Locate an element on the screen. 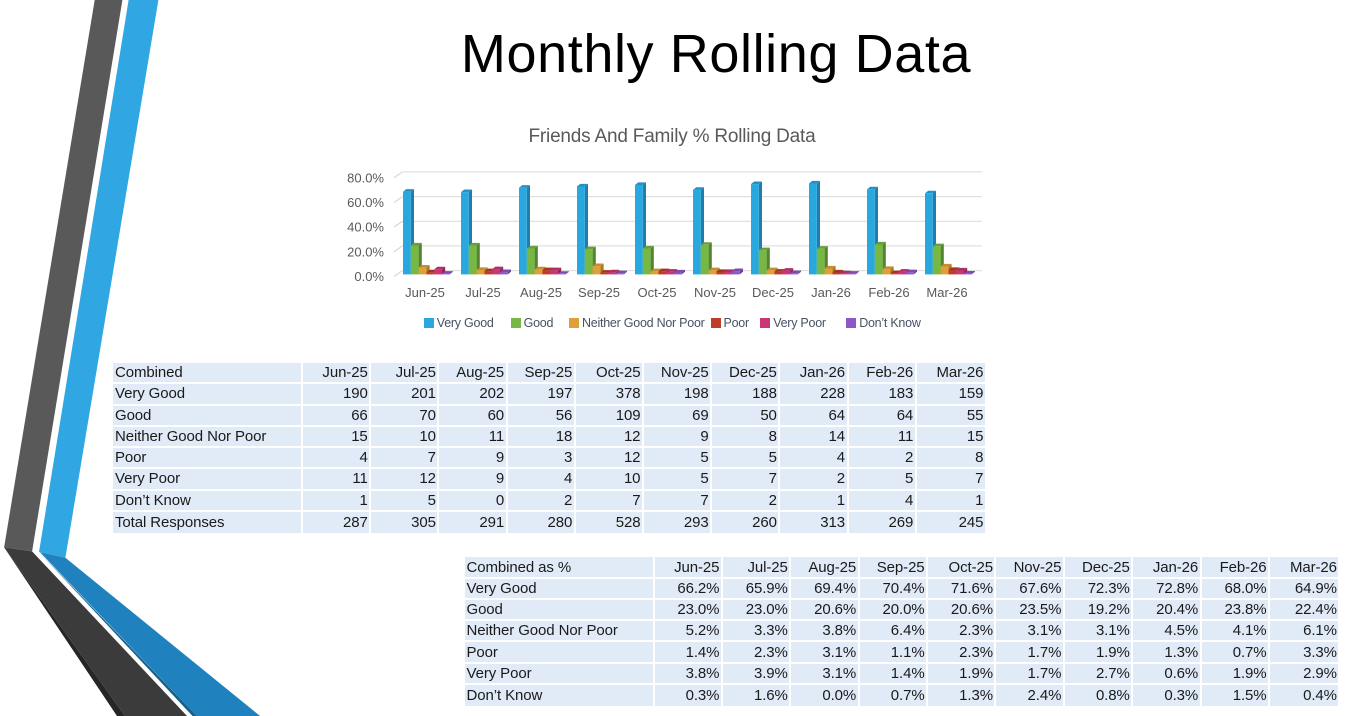 This screenshot has width=1347, height=716. svg-text: Aug-25 is located at coordinates (541, 292).